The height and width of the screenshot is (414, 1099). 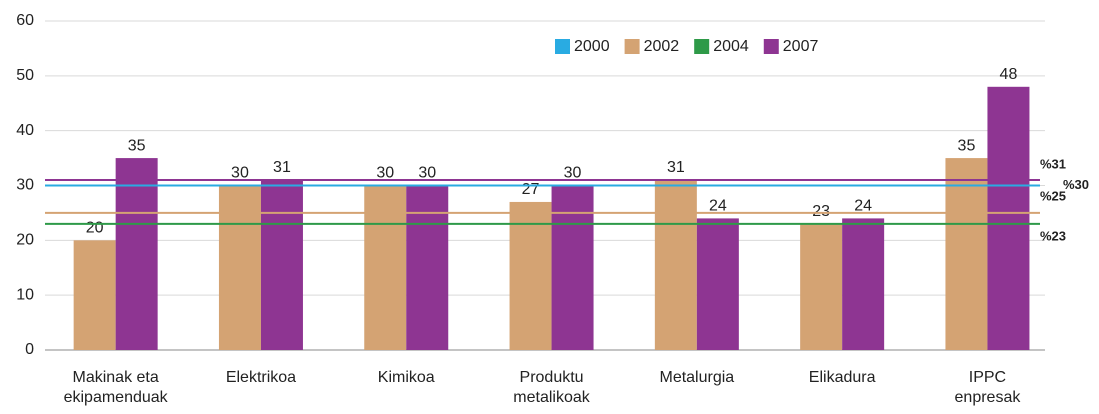 What do you see at coordinates (25, 240) in the screenshot?
I see `y-tick-label: 20` at bounding box center [25, 240].